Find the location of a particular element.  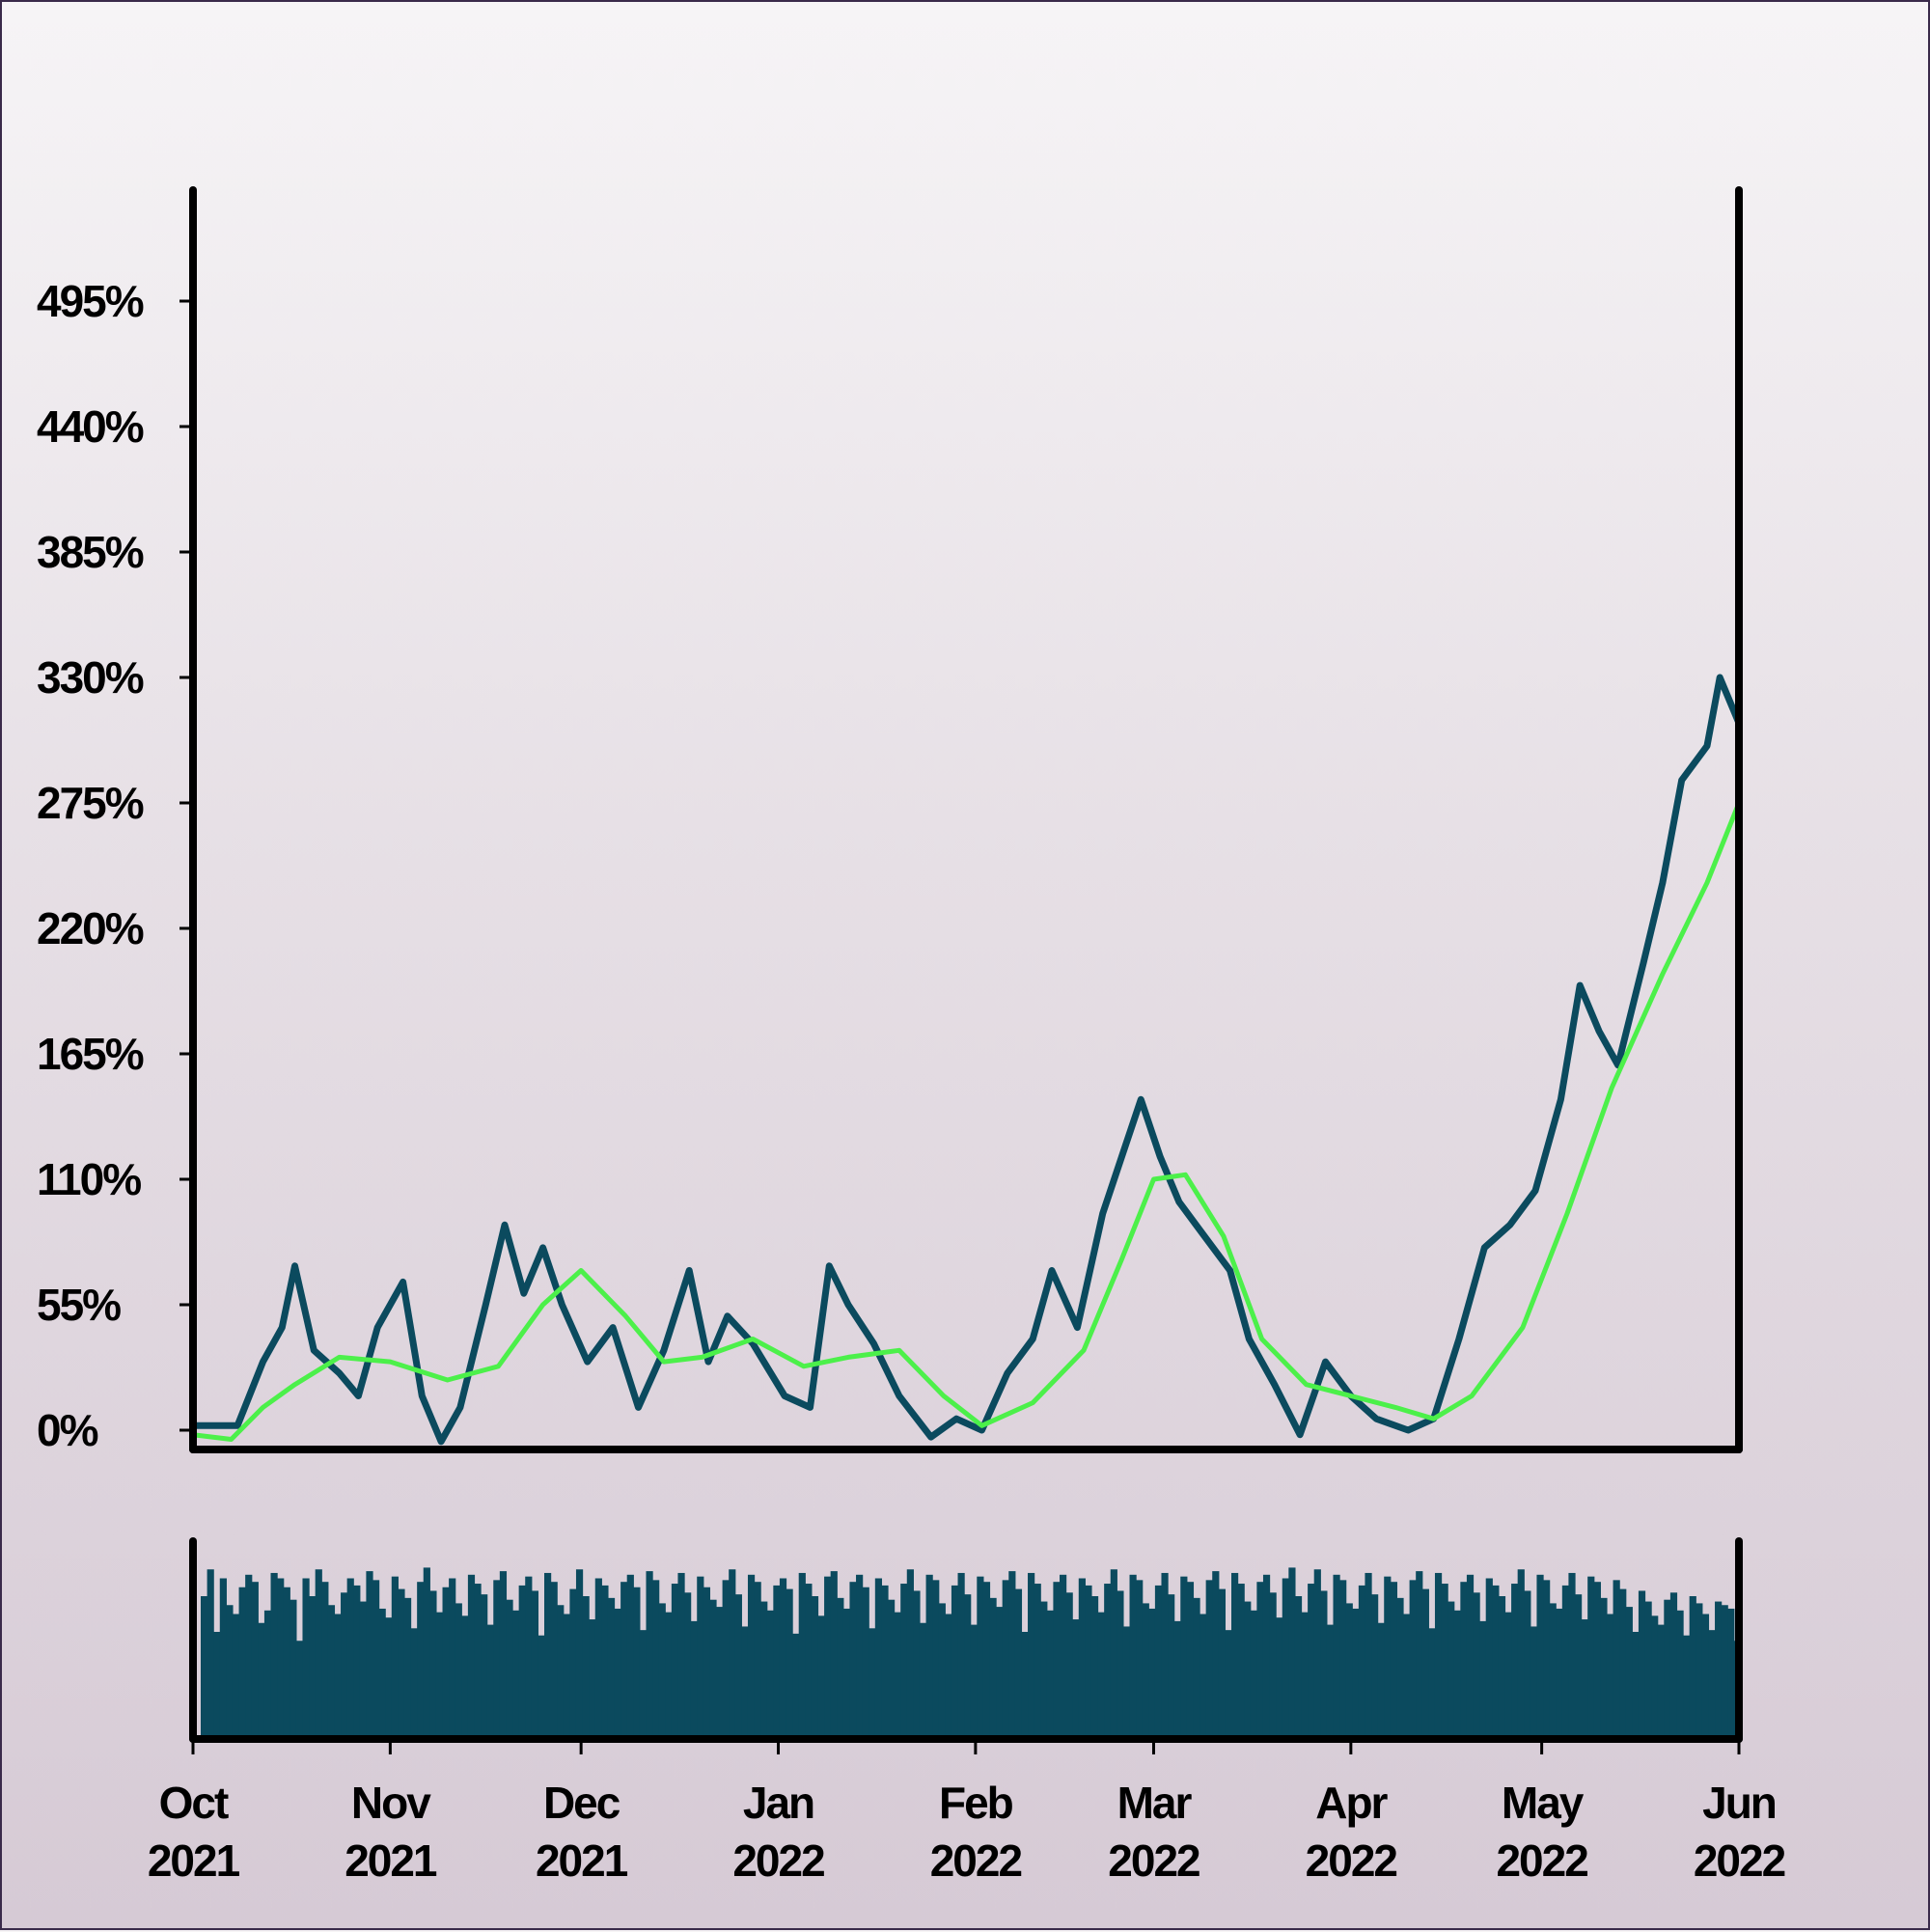

y-tick-label: 165% is located at coordinates (90, 1054).